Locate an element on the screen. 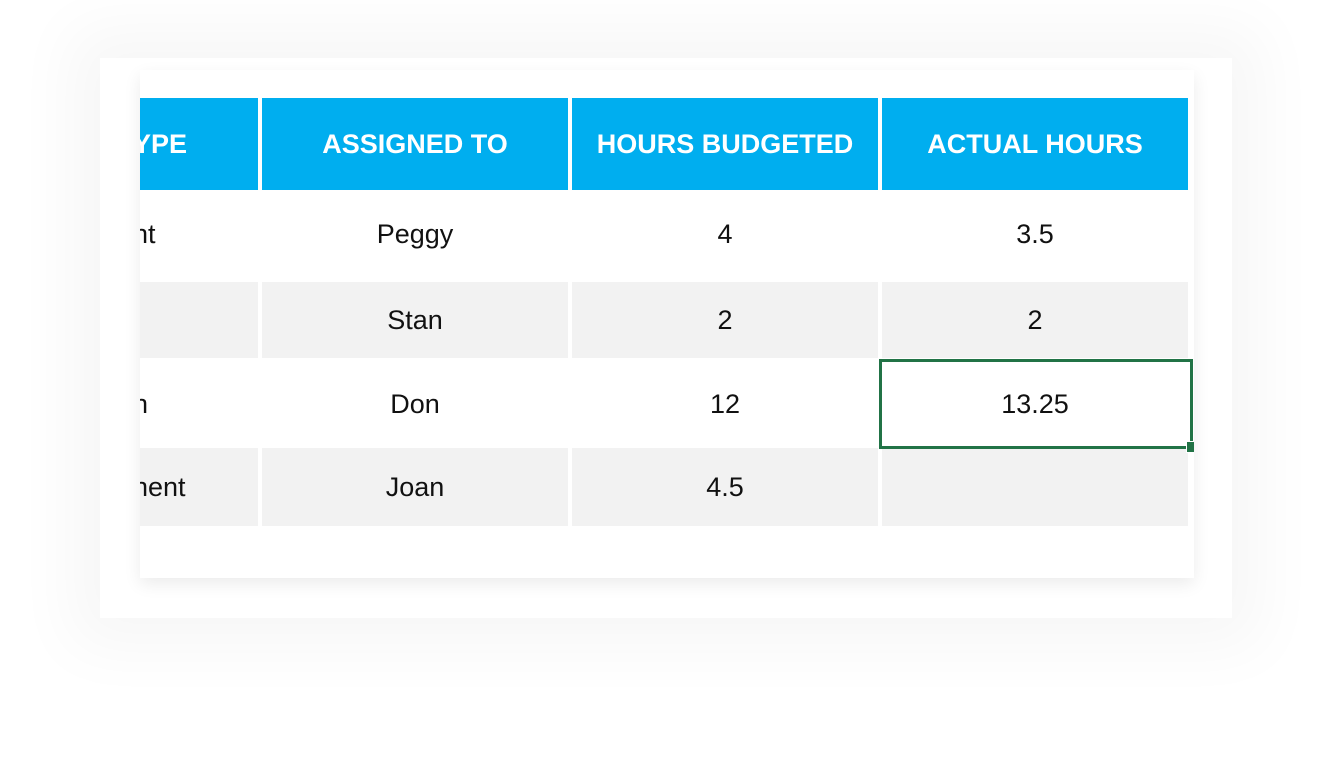  cell-text: Peggy is located at coordinates (415, 233).